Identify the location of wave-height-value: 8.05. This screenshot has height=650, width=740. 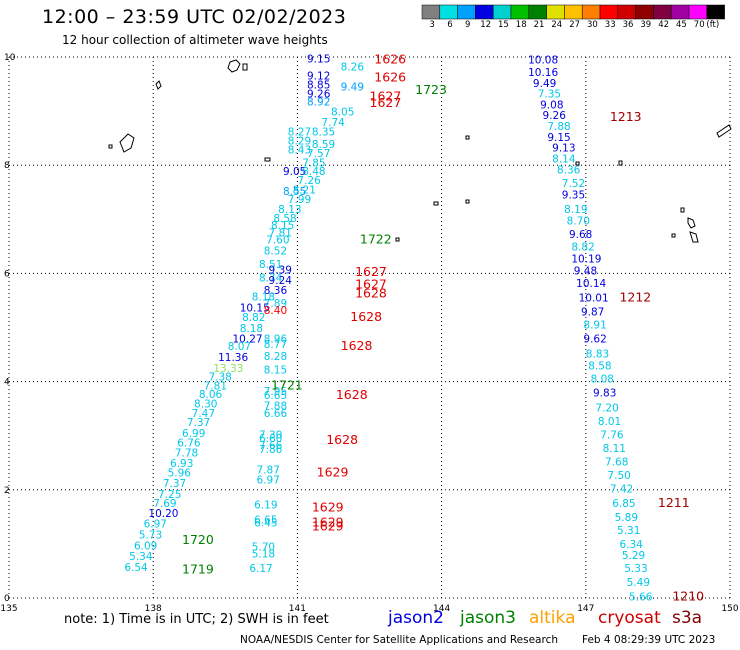
(342, 112).